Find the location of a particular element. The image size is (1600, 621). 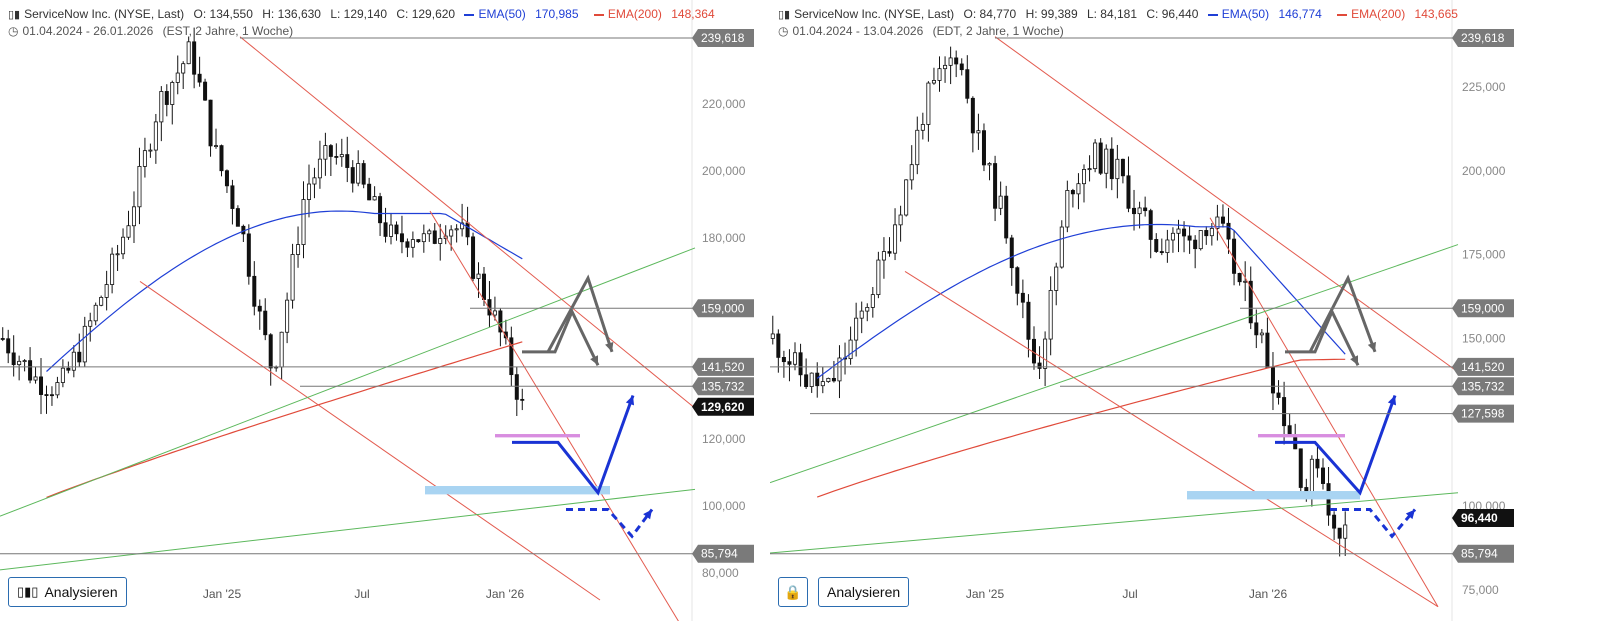

ohlc-high: H: 136,630 is located at coordinates (291, 14).